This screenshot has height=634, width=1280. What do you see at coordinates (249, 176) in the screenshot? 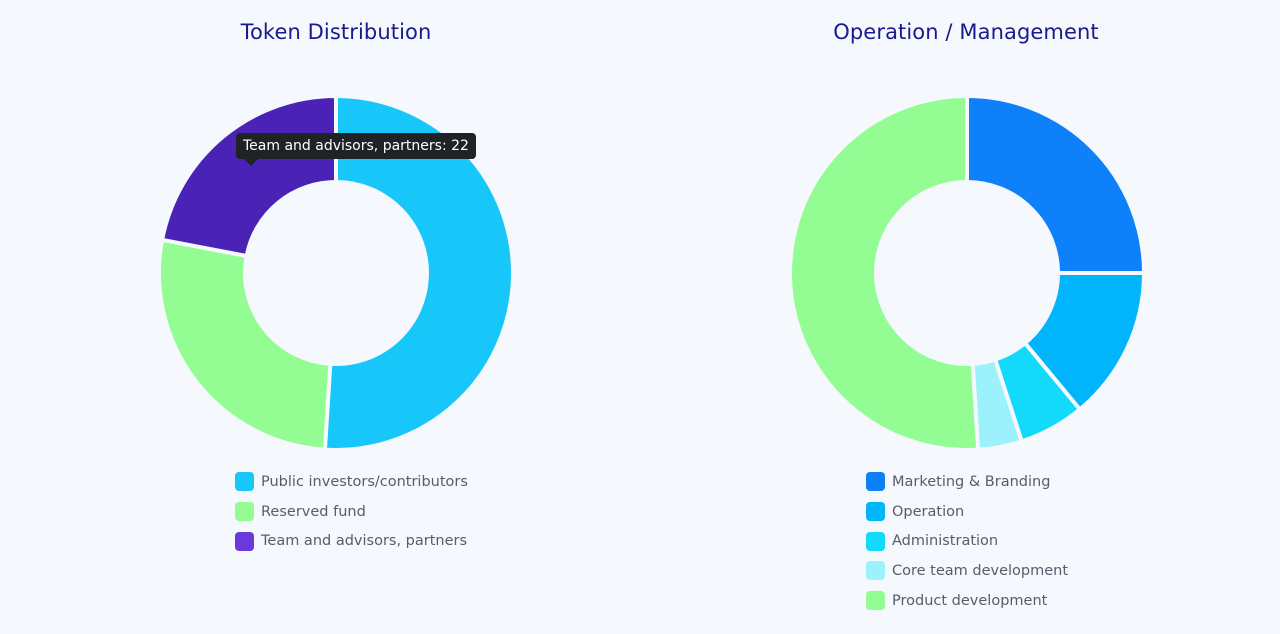
I see `slice-team-and-advisors-partners` at bounding box center [249, 176].